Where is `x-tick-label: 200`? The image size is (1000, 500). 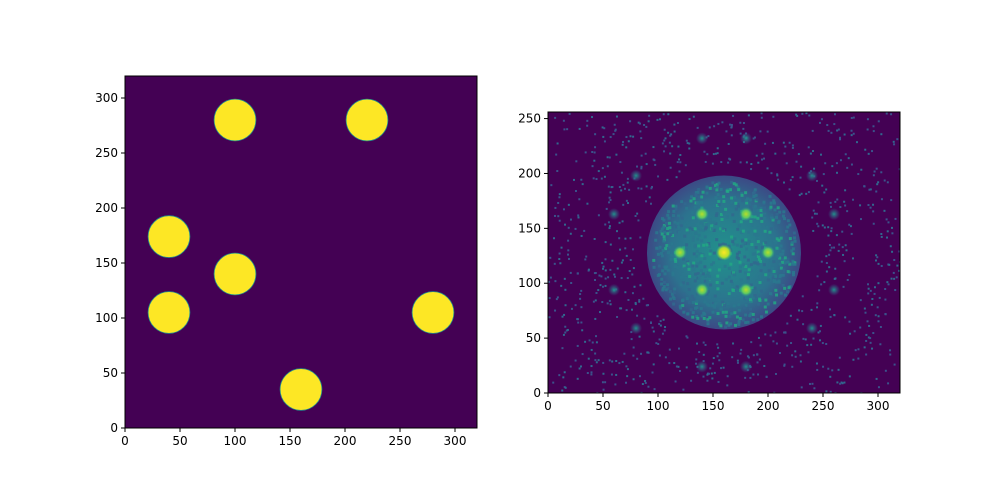
x-tick-label: 200 is located at coordinates (768, 406).